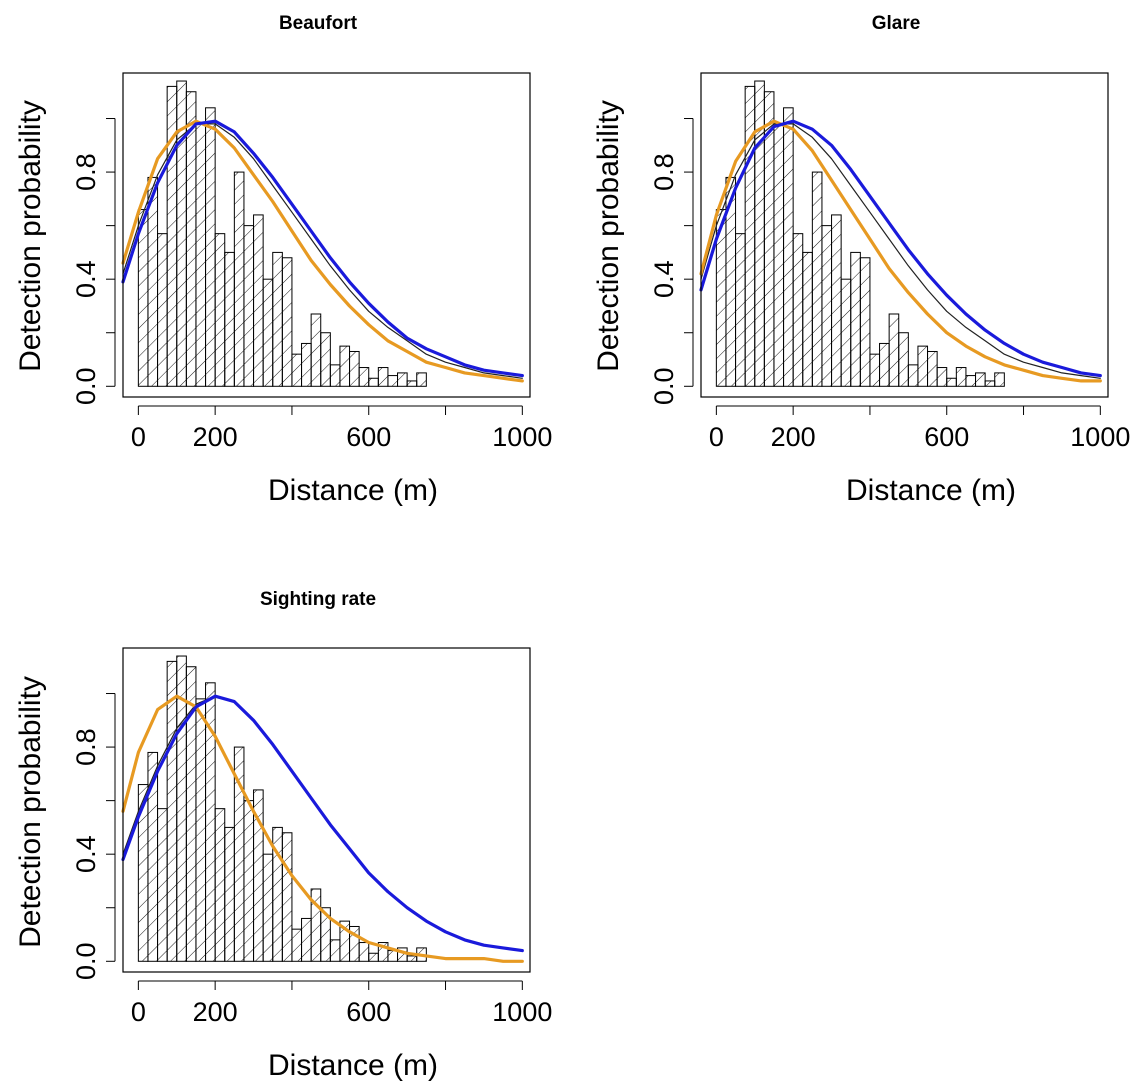 The width and height of the screenshot is (1138, 1088). I want to click on plot-frame, so click(326, 810).